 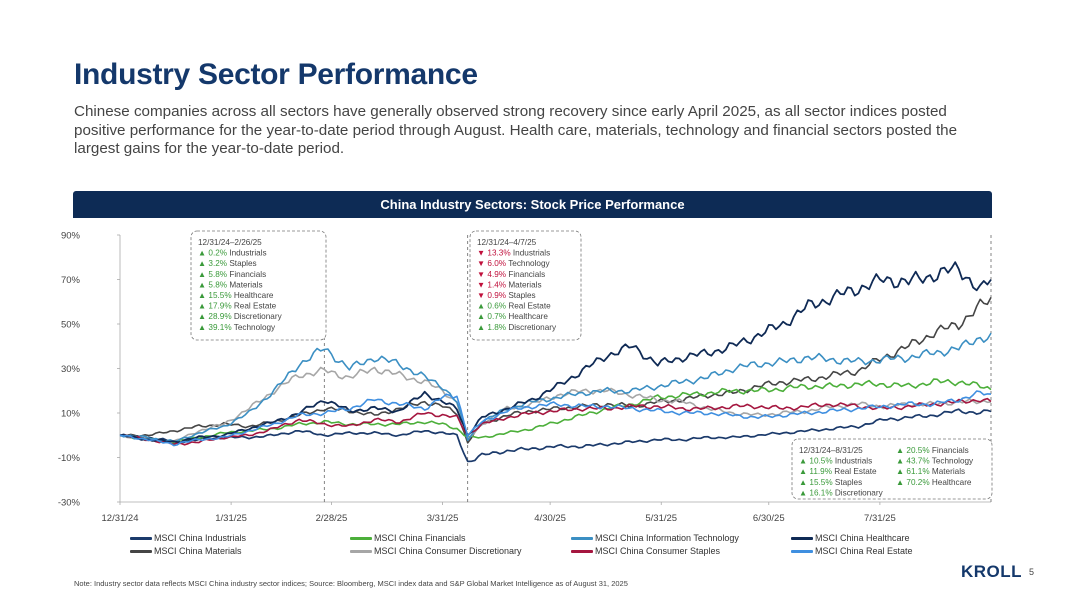 What do you see at coordinates (880, 518) in the screenshot?
I see `x-tick-label: 7/31/25` at bounding box center [880, 518].